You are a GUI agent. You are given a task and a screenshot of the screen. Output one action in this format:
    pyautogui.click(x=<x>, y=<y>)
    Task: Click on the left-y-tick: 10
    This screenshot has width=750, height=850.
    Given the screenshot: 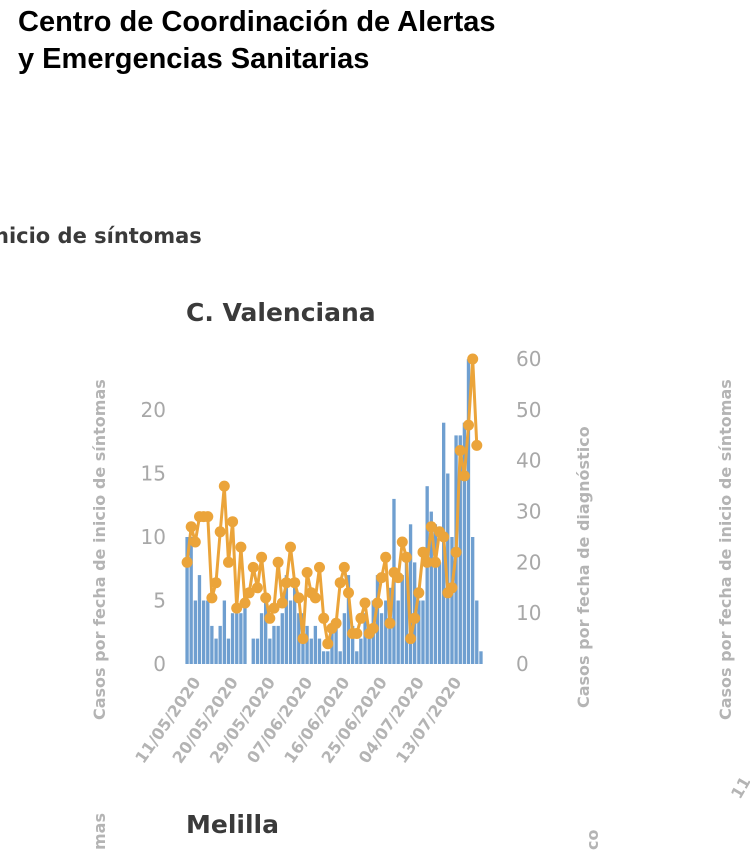 What is the action you would take?
    pyautogui.click(x=153, y=537)
    